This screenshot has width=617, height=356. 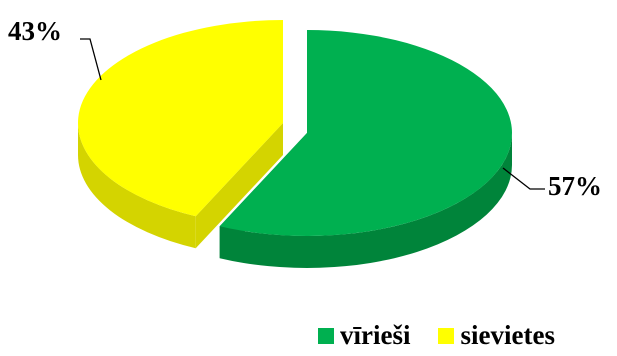 I want to click on legend-item-sievietes: sievietes, so click(x=496, y=335).